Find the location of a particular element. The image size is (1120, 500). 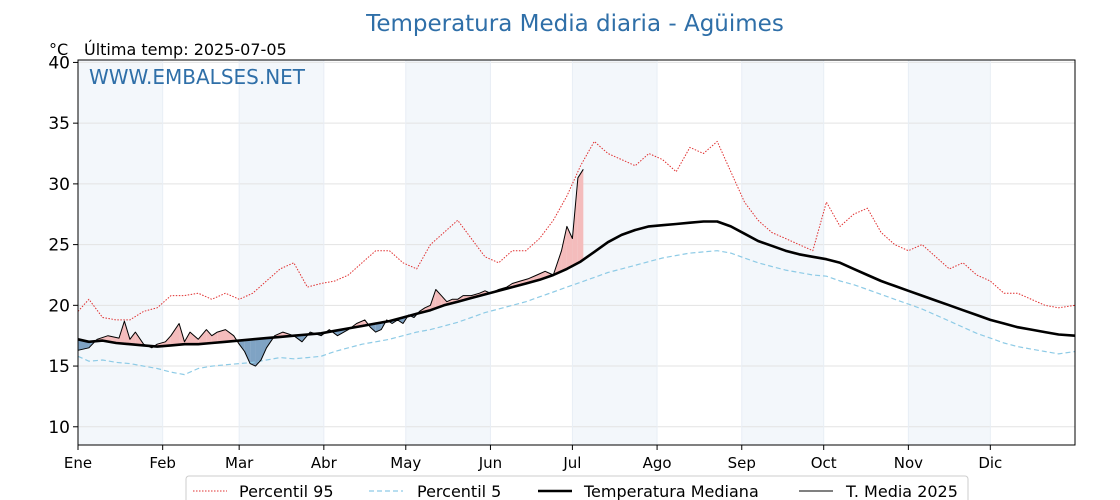

legend-box is located at coordinates (577, 487).